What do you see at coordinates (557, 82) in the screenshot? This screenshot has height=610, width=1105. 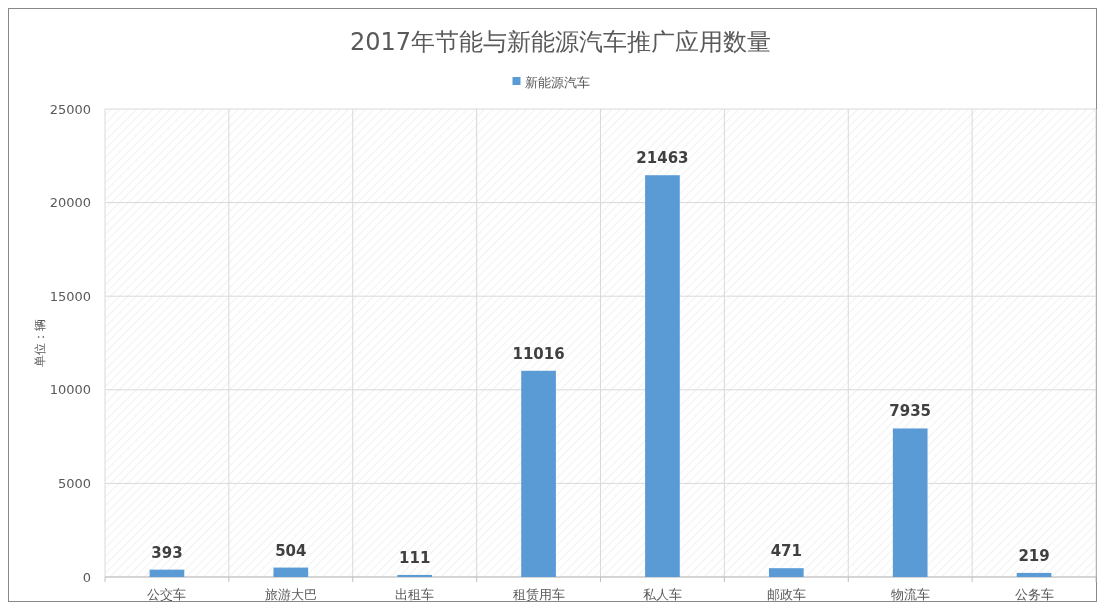 I see `legend-label: 新能源汽车` at bounding box center [557, 82].